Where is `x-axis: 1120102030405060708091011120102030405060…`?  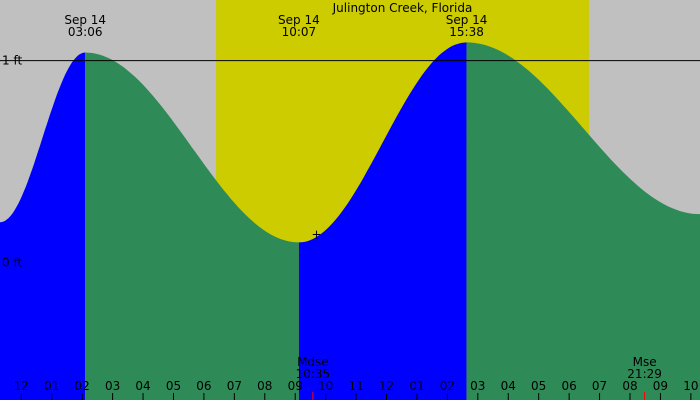
x-axis: 1120102030405060708091011120102030405060… is located at coordinates (356, 389).